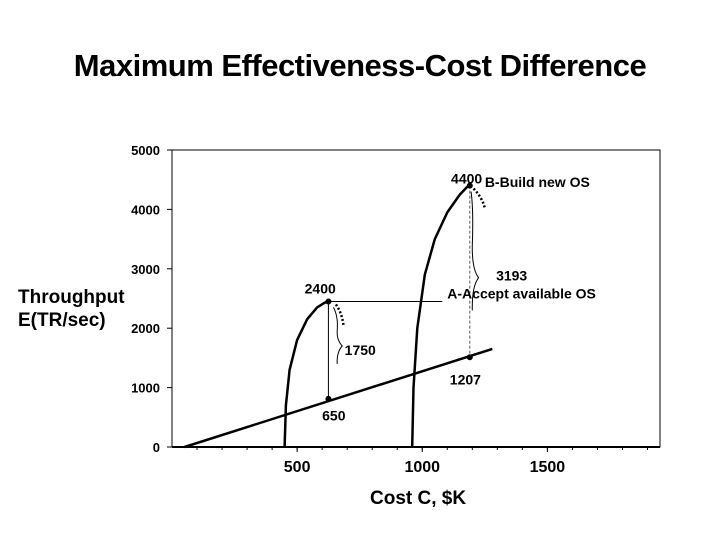  I want to click on curve-b-line, so click(441, 316).